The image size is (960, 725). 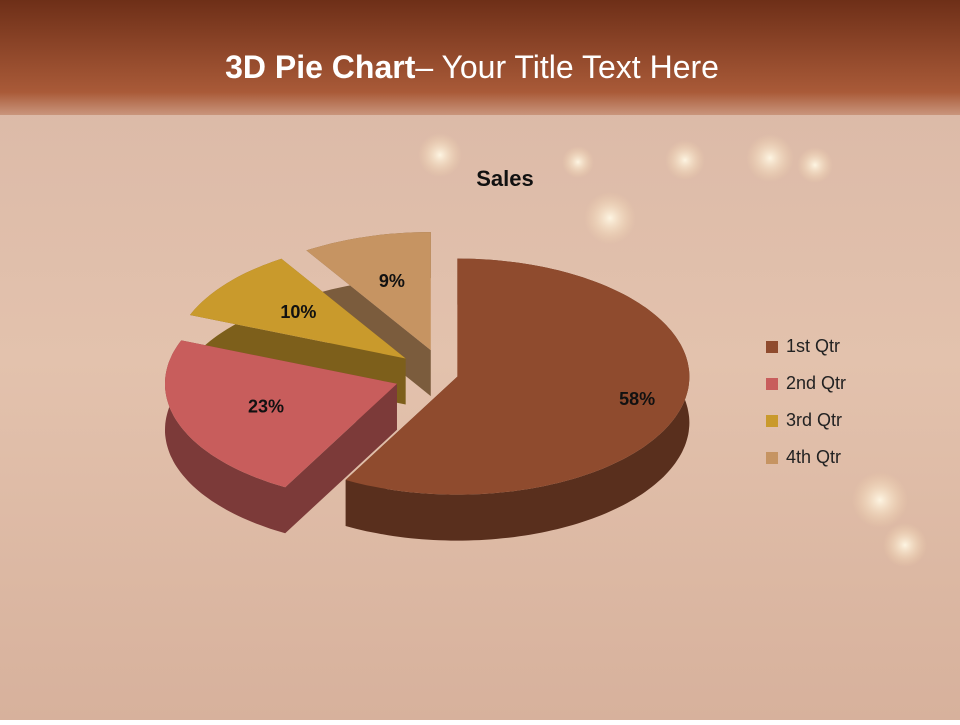 What do you see at coordinates (298, 312) in the screenshot?
I see `data-label: 10%` at bounding box center [298, 312].